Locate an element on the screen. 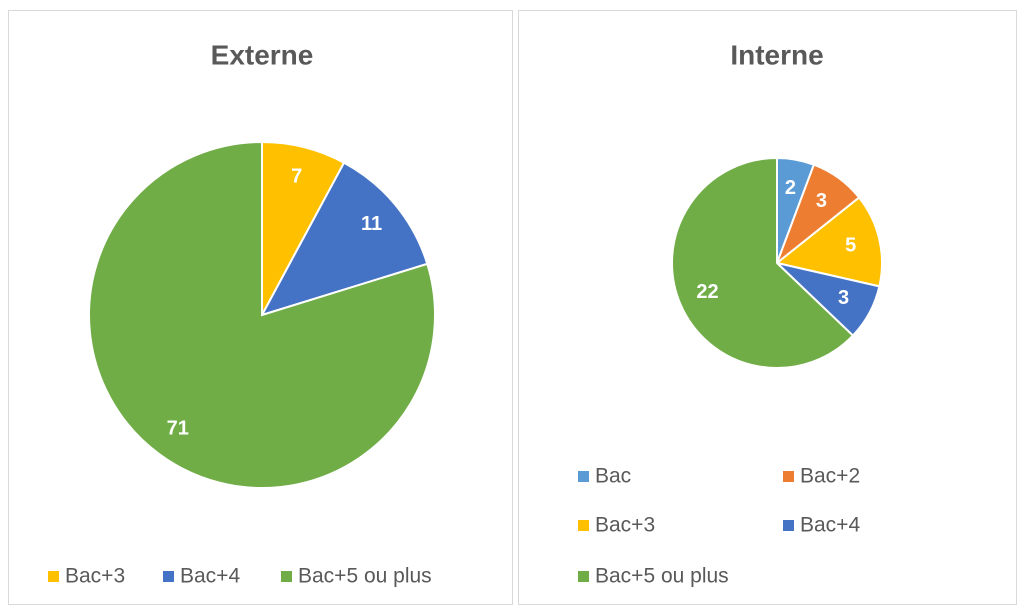  data-label: 7 is located at coordinates (296, 177).